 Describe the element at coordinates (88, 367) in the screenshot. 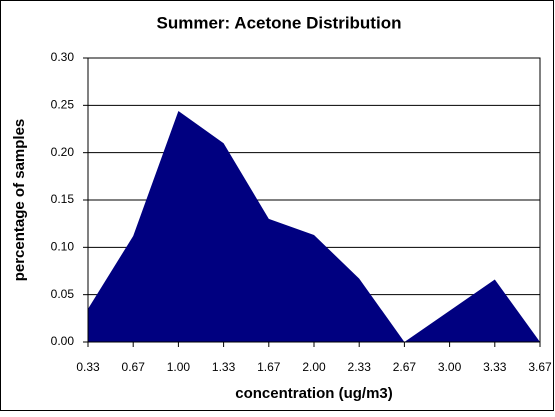

I see `x-tick-label: 0.33` at that location.